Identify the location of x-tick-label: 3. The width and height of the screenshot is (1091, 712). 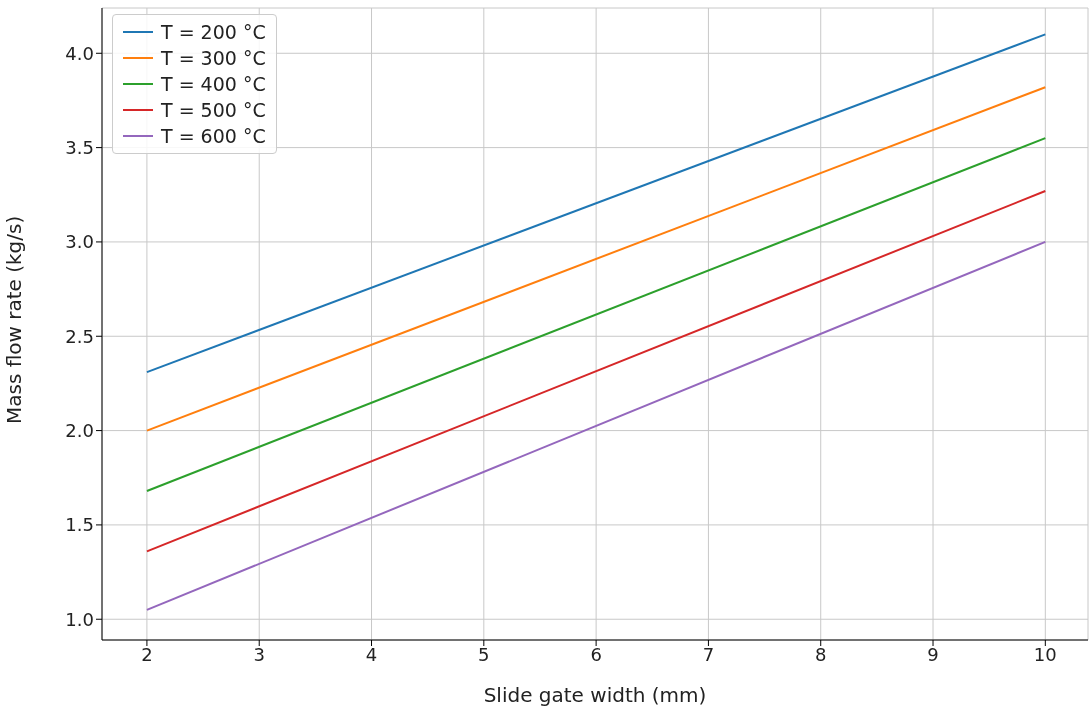
(259, 654).